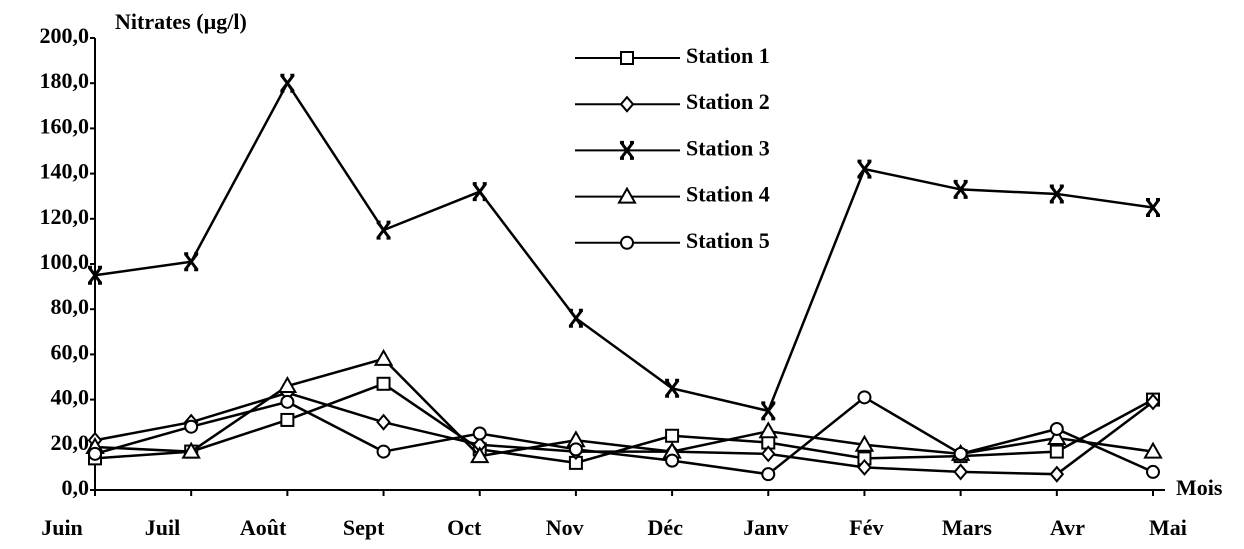  I want to click on y-tick-label: 20,0, so click(70, 442).